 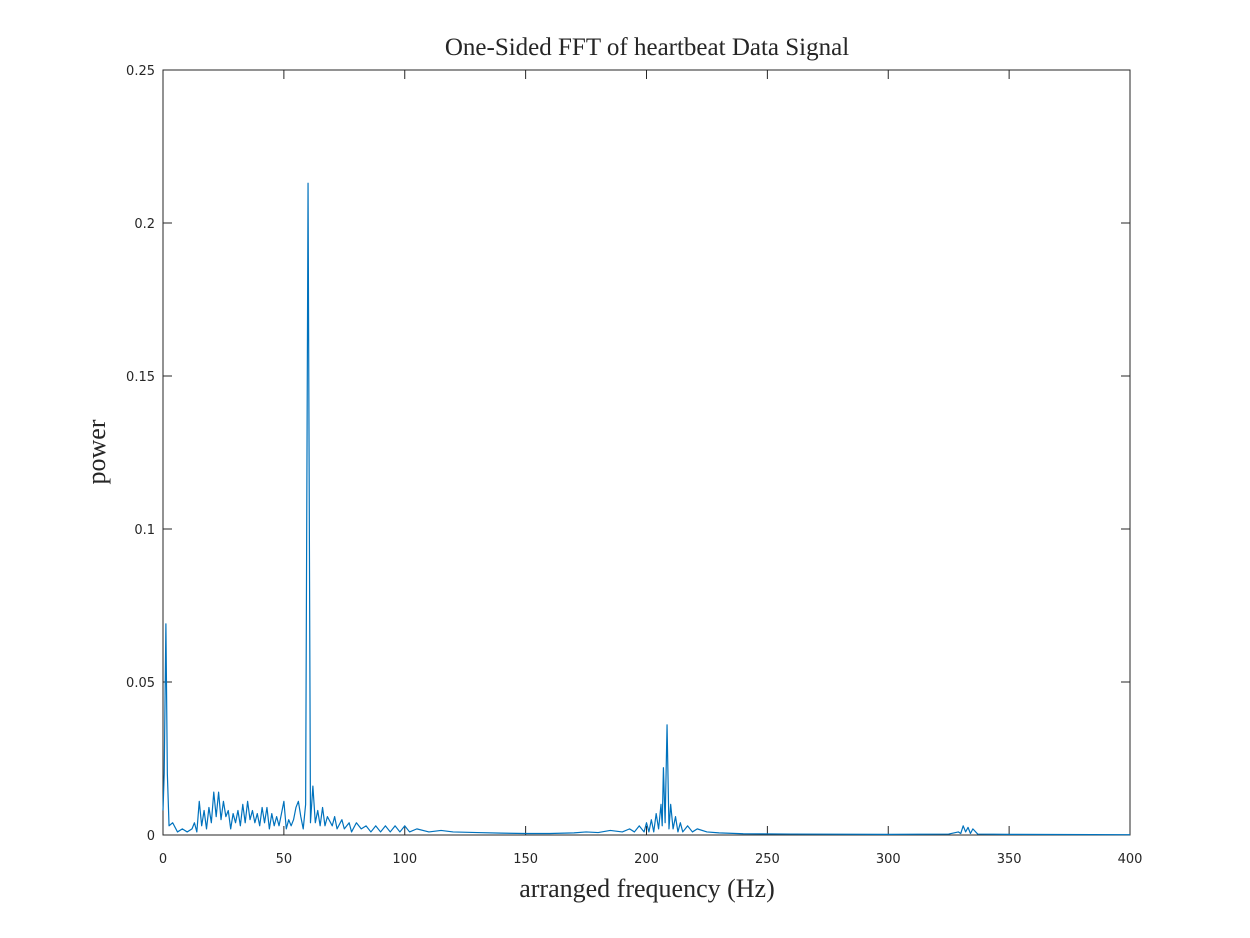 I want to click on y-tick-label: 0.25, so click(x=140, y=71).